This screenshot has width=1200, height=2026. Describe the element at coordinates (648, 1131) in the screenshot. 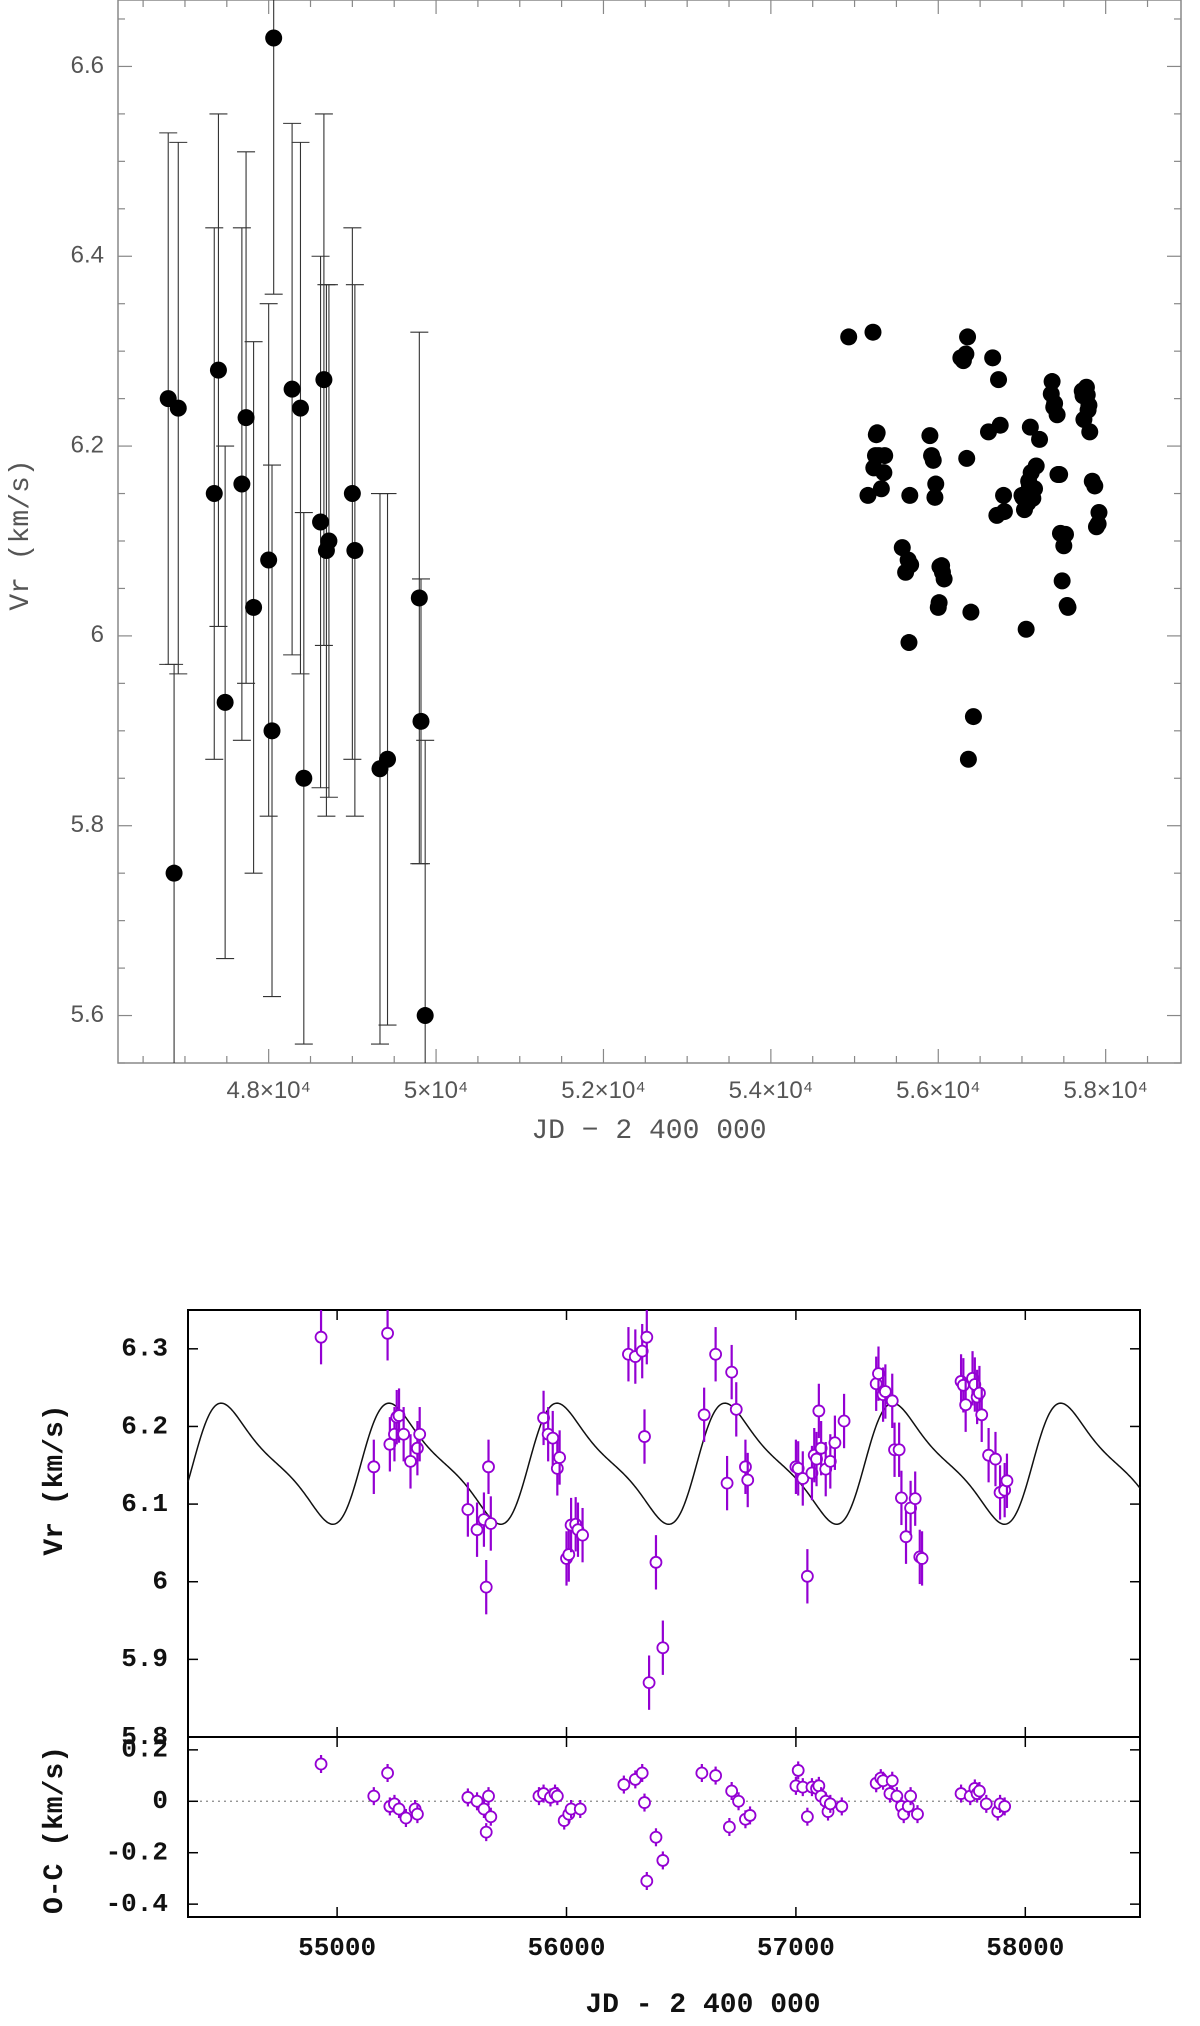

I see `top-x-axis-label: JD − 2 400 000` at that location.